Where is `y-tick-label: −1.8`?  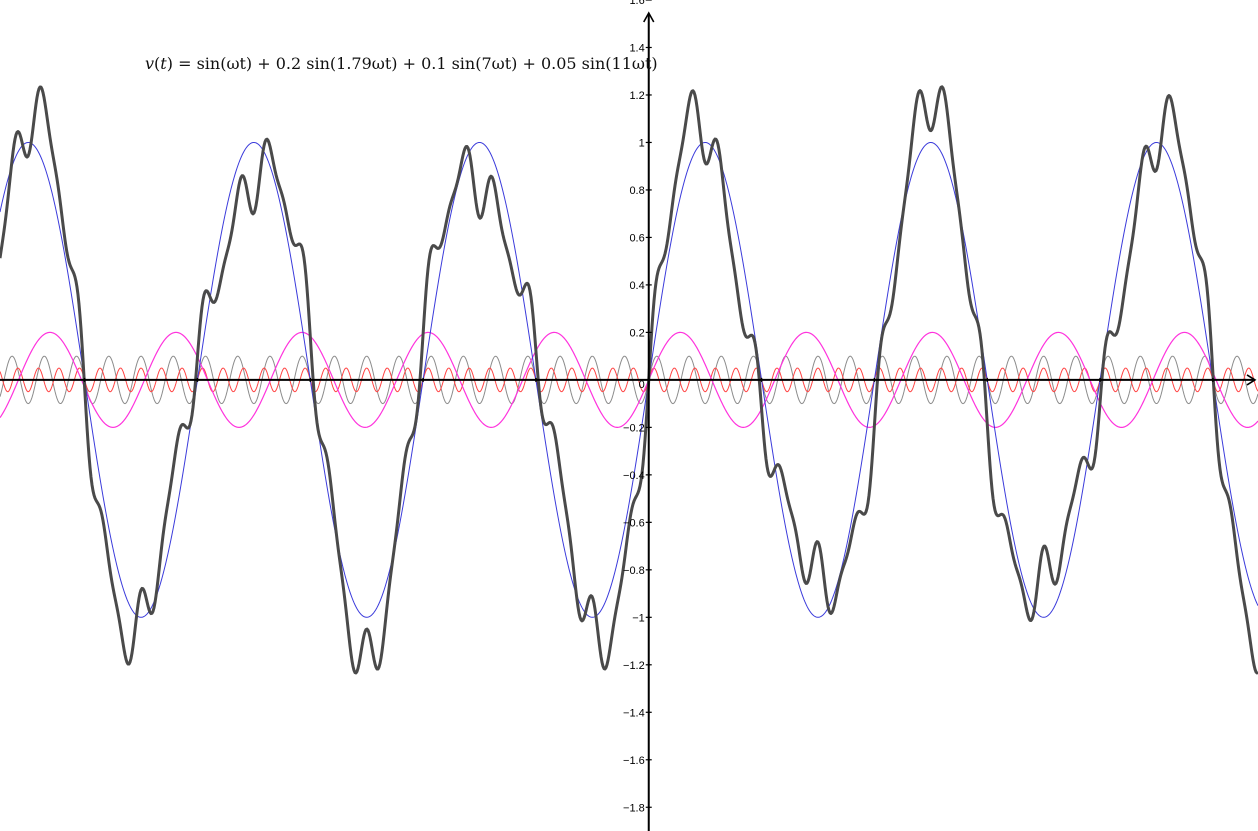 y-tick-label: −1.8 is located at coordinates (634, 808).